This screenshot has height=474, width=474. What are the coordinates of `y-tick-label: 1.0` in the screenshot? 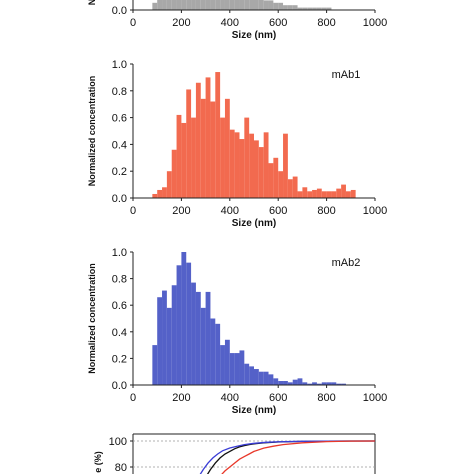 It's located at (119, 65).